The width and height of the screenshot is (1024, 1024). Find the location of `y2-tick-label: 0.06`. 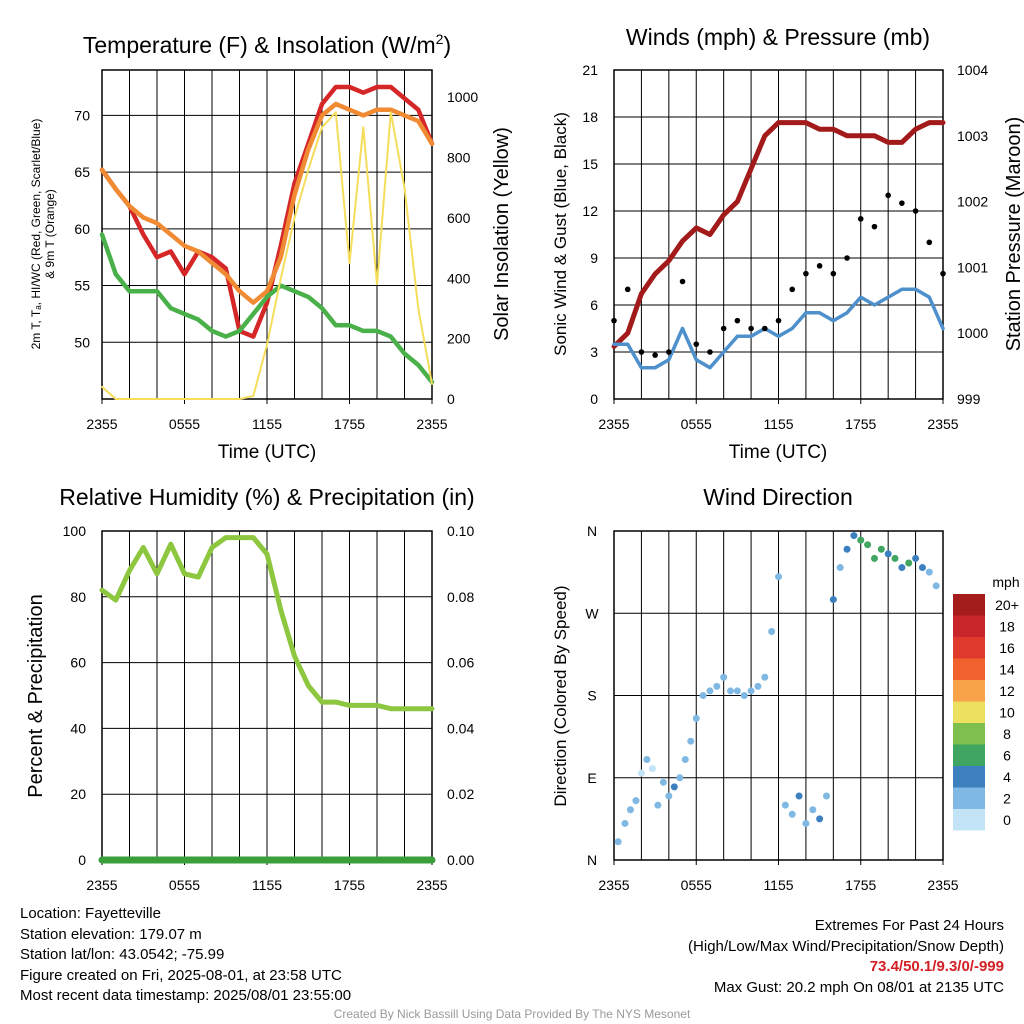

y2-tick-label: 0.06 is located at coordinates (460, 663).